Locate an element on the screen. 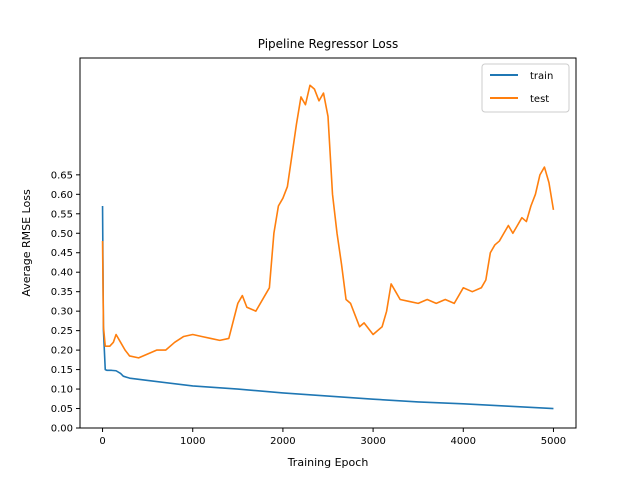 This screenshot has height=480, width=640. x-tick-label: 2000 is located at coordinates (282, 441).